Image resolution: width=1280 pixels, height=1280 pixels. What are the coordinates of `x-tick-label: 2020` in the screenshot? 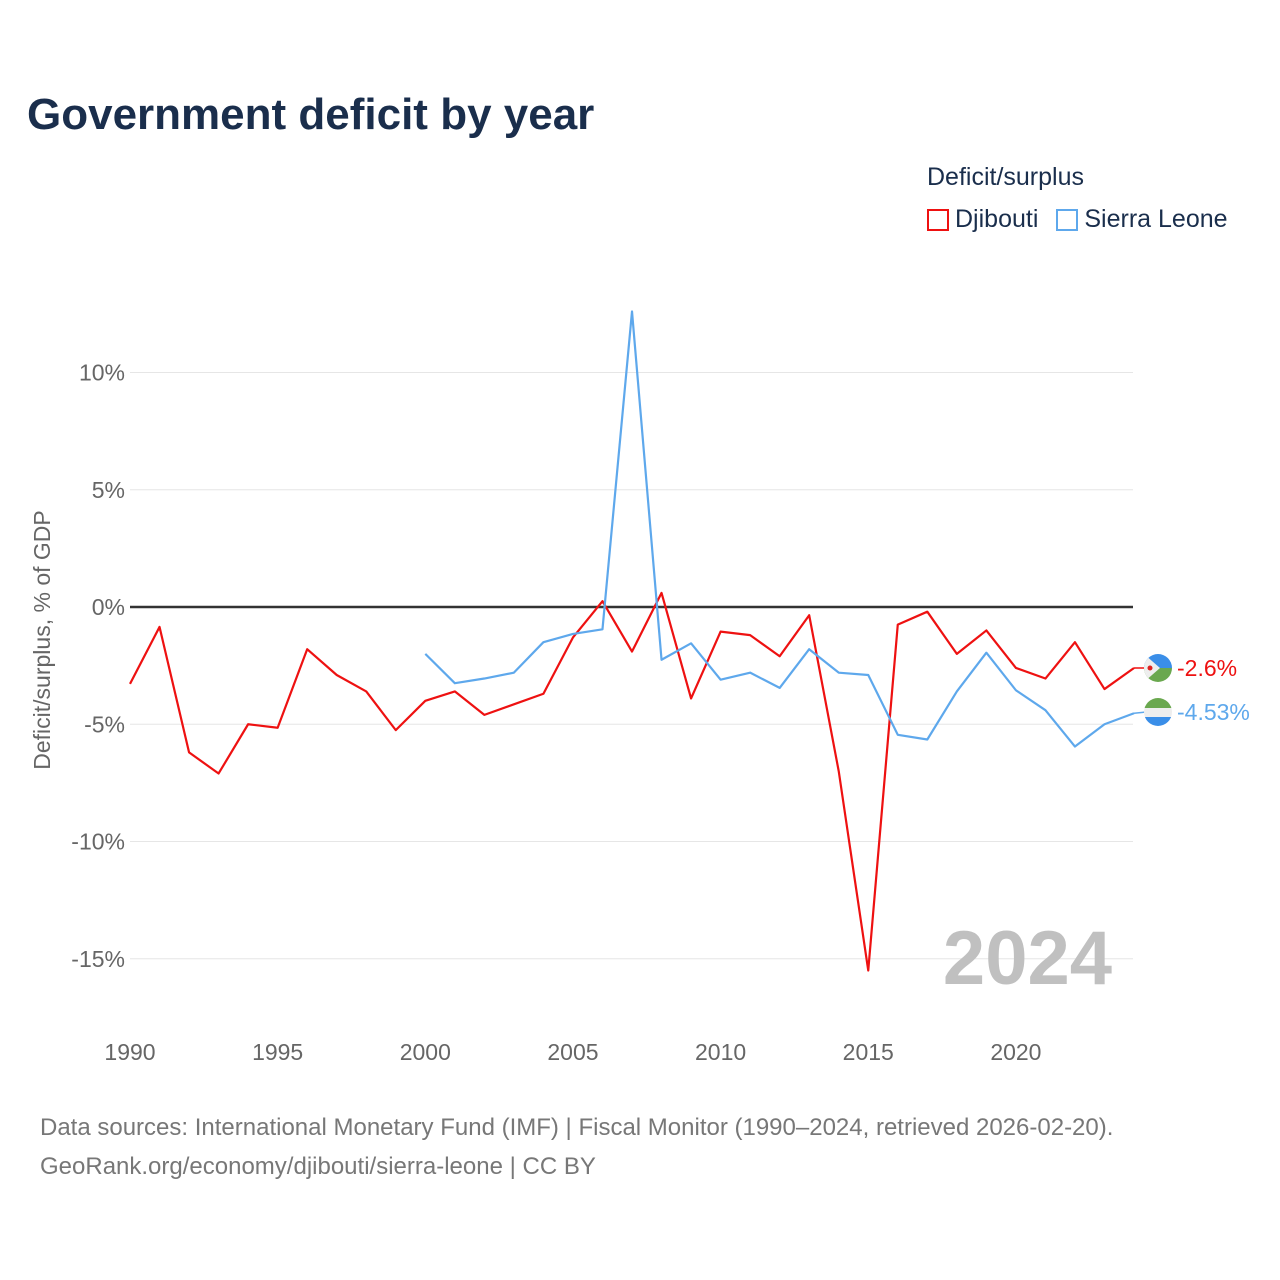 It's located at (1015, 1052).